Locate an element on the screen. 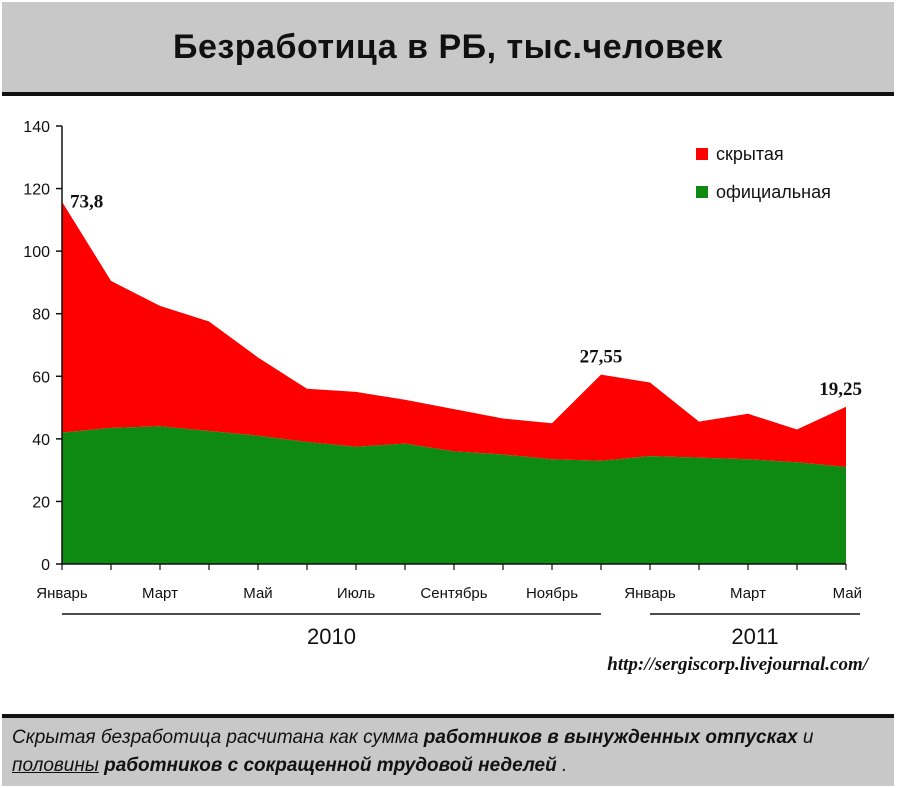 The image size is (898, 788). y-tick-label: 40 is located at coordinates (41, 440).